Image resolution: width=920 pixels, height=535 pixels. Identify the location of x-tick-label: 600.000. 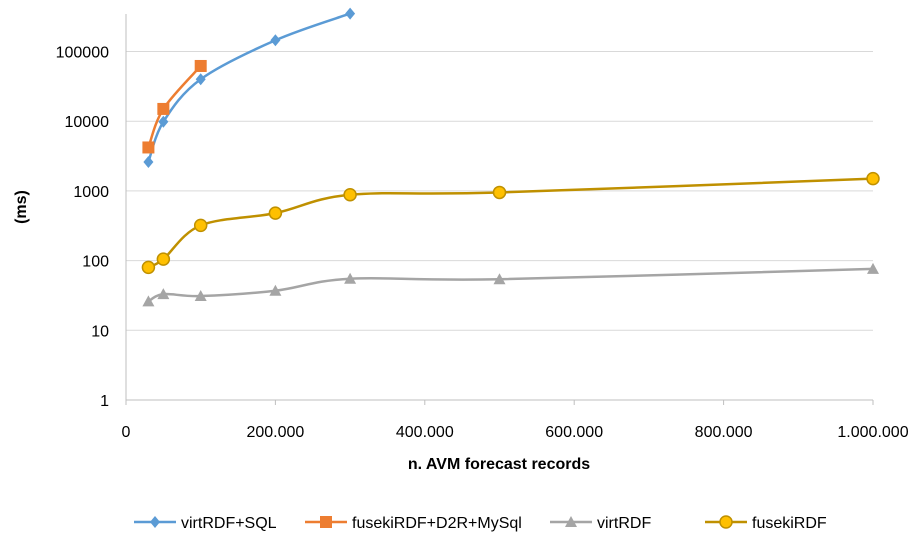
(574, 432).